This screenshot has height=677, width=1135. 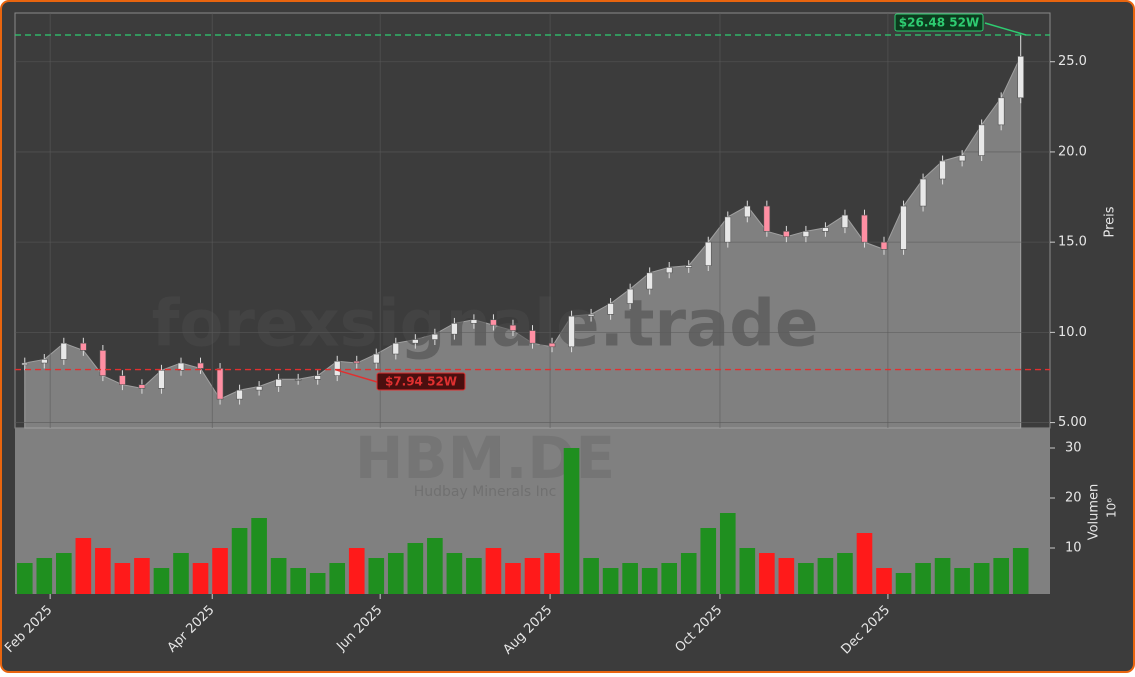 I want to click on y-tick-label: 5.00, so click(x=1072, y=422).